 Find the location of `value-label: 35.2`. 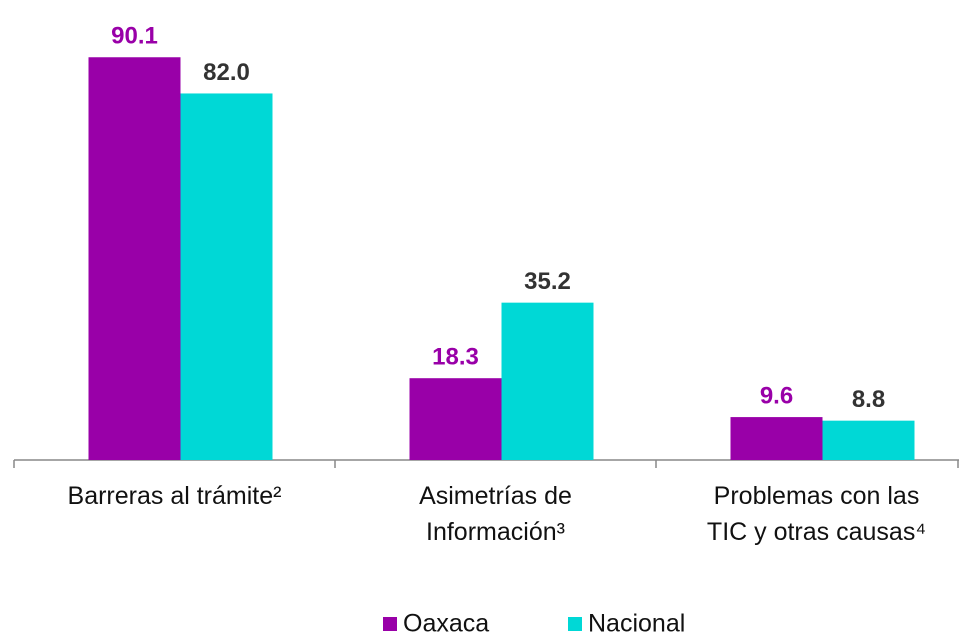

value-label: 35.2 is located at coordinates (547, 281).